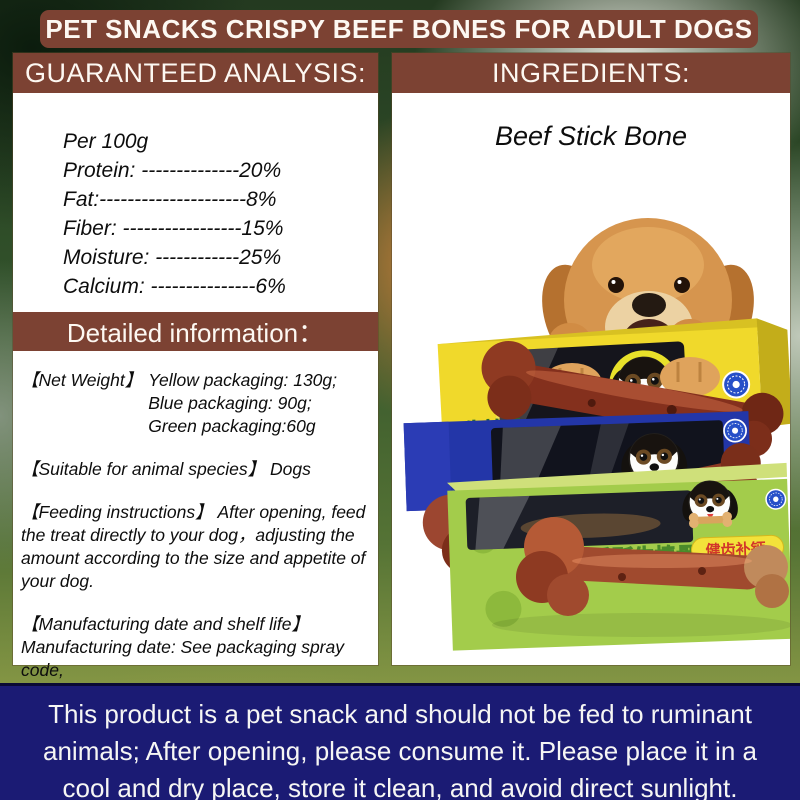 The height and width of the screenshot is (800, 800). What do you see at coordinates (173, 228) in the screenshot?
I see `analysis-row-fiber: Fiber: -----------------15%` at bounding box center [173, 228].